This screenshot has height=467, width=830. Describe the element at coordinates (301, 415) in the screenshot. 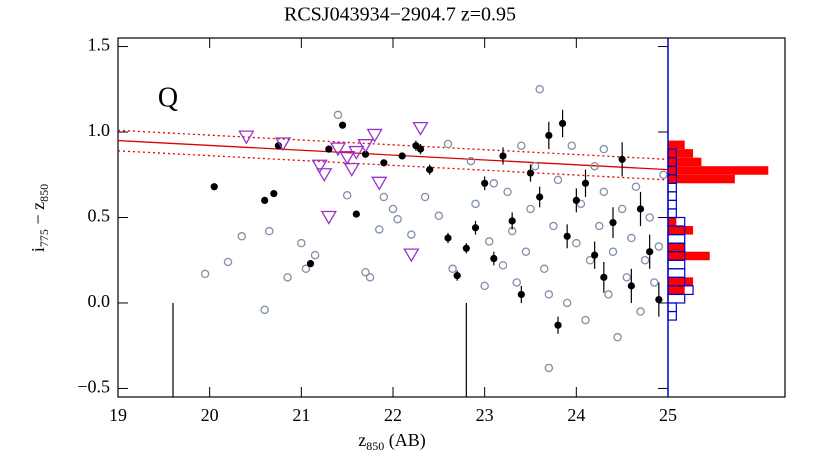

I see `x-tick-label: 21` at that location.